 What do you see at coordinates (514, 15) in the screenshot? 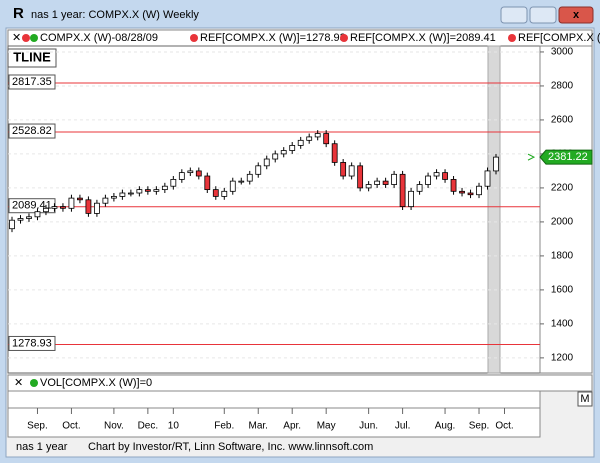
I see `minimize-button` at bounding box center [514, 15].